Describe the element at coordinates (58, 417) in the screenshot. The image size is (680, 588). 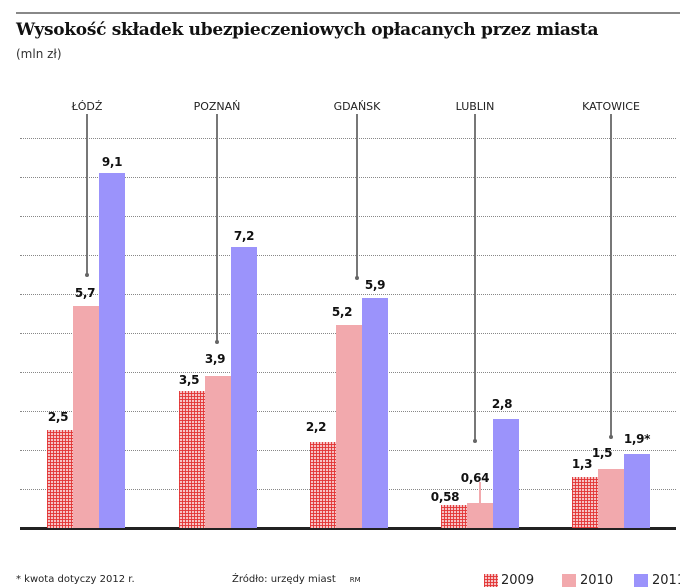
I see `value-label-2009: 2,5` at that location.